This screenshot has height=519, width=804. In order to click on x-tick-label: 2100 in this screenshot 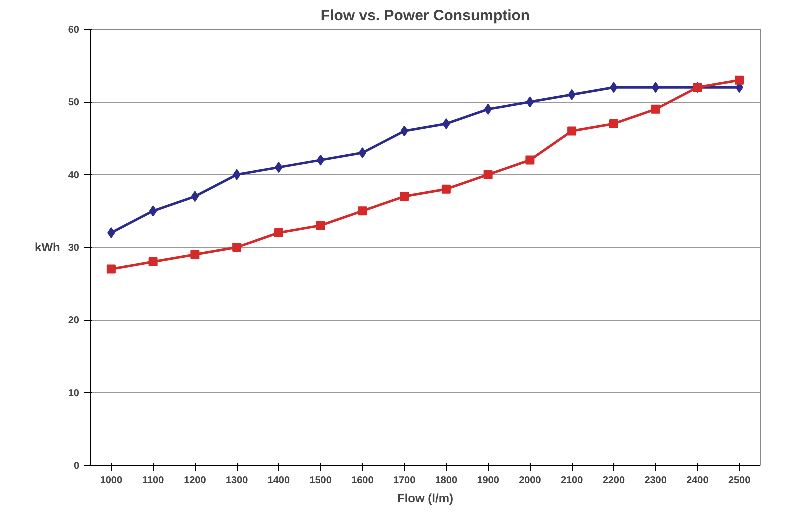, I will do `click(572, 481)`.